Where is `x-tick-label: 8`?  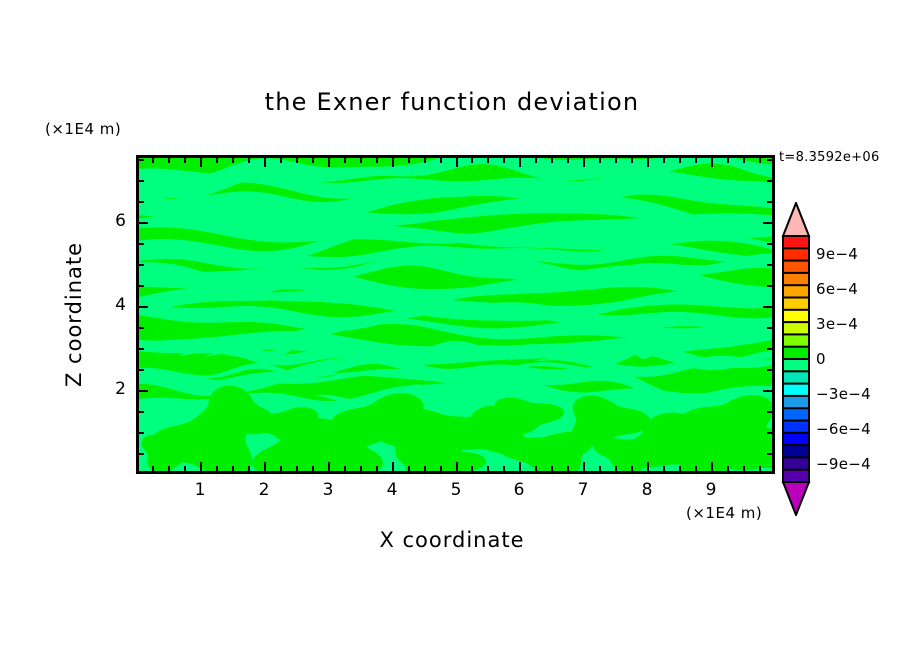
x-tick-label: 8 is located at coordinates (647, 490).